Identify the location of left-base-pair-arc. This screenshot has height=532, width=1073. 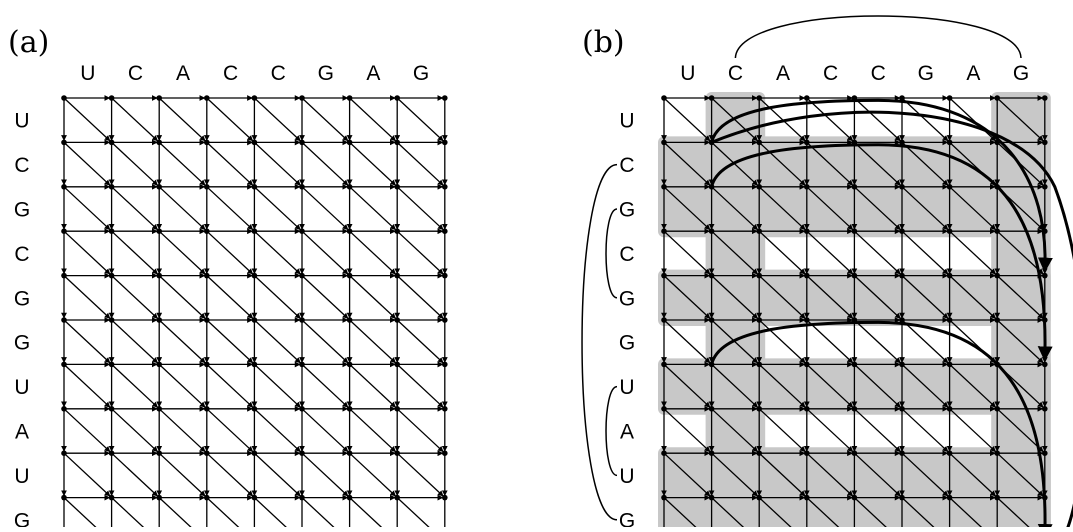
(611, 431).